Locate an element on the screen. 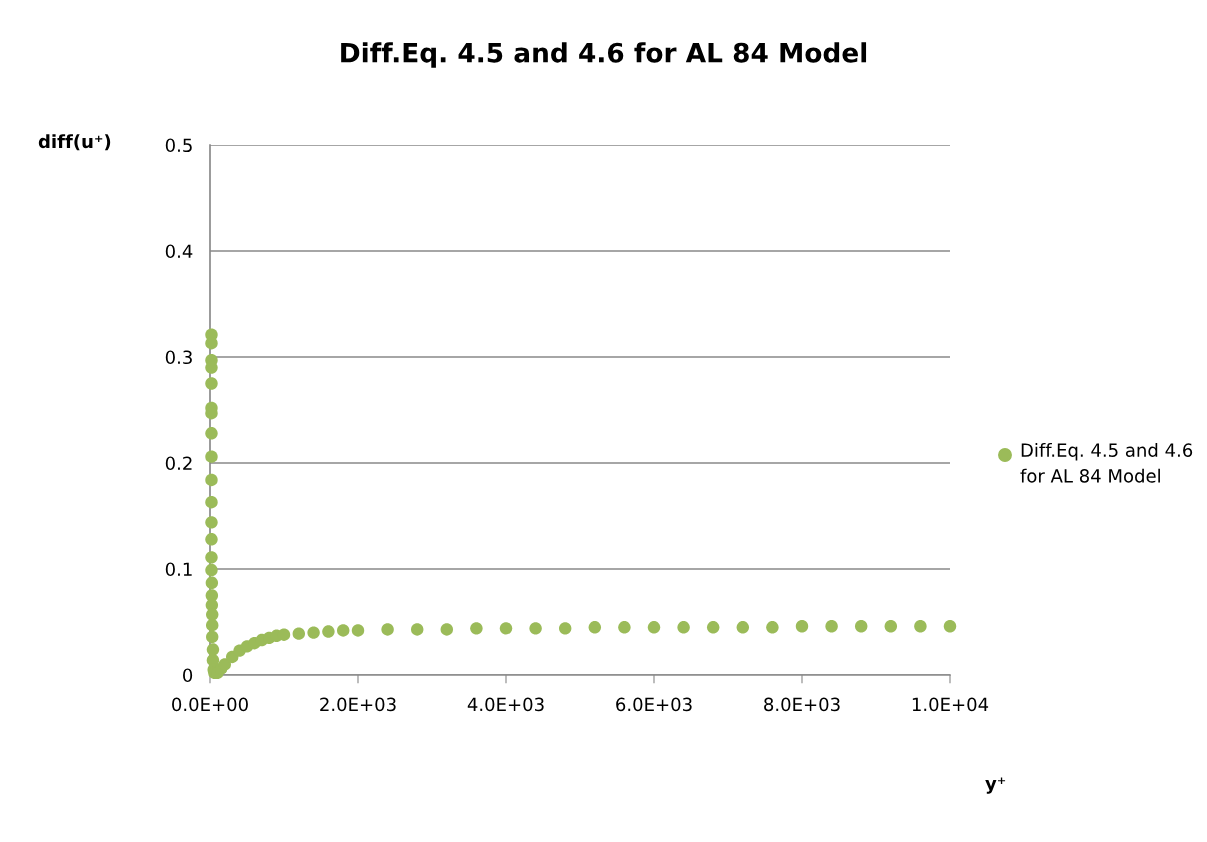 The width and height of the screenshot is (1207, 842). x-tick-label: 8.0E+03 is located at coordinates (802, 704).